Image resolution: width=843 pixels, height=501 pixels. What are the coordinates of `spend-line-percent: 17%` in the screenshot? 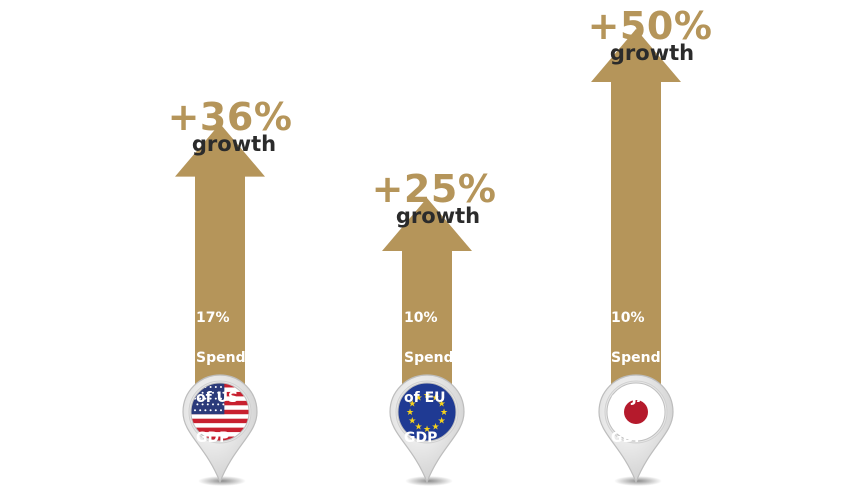 It's located at (213, 318).